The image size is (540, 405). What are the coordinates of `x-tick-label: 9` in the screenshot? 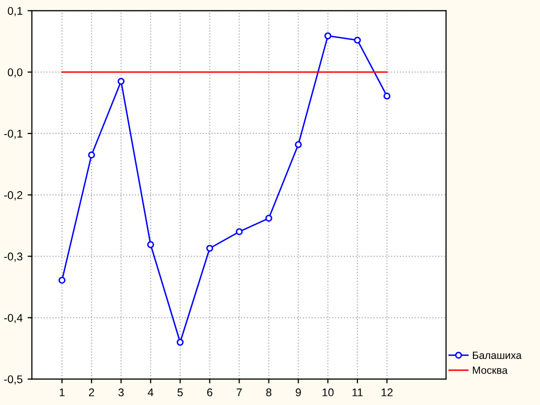 It's located at (298, 392).